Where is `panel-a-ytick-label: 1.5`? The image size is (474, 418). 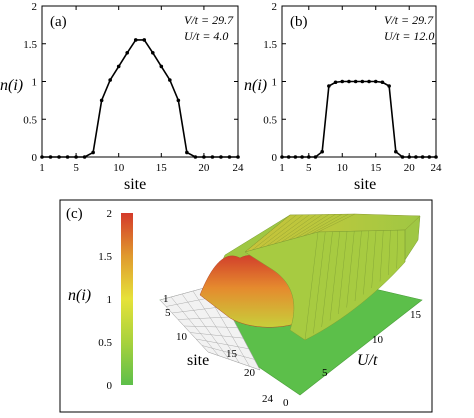 panel-a-ytick-label: 1.5 is located at coordinates (30, 45).